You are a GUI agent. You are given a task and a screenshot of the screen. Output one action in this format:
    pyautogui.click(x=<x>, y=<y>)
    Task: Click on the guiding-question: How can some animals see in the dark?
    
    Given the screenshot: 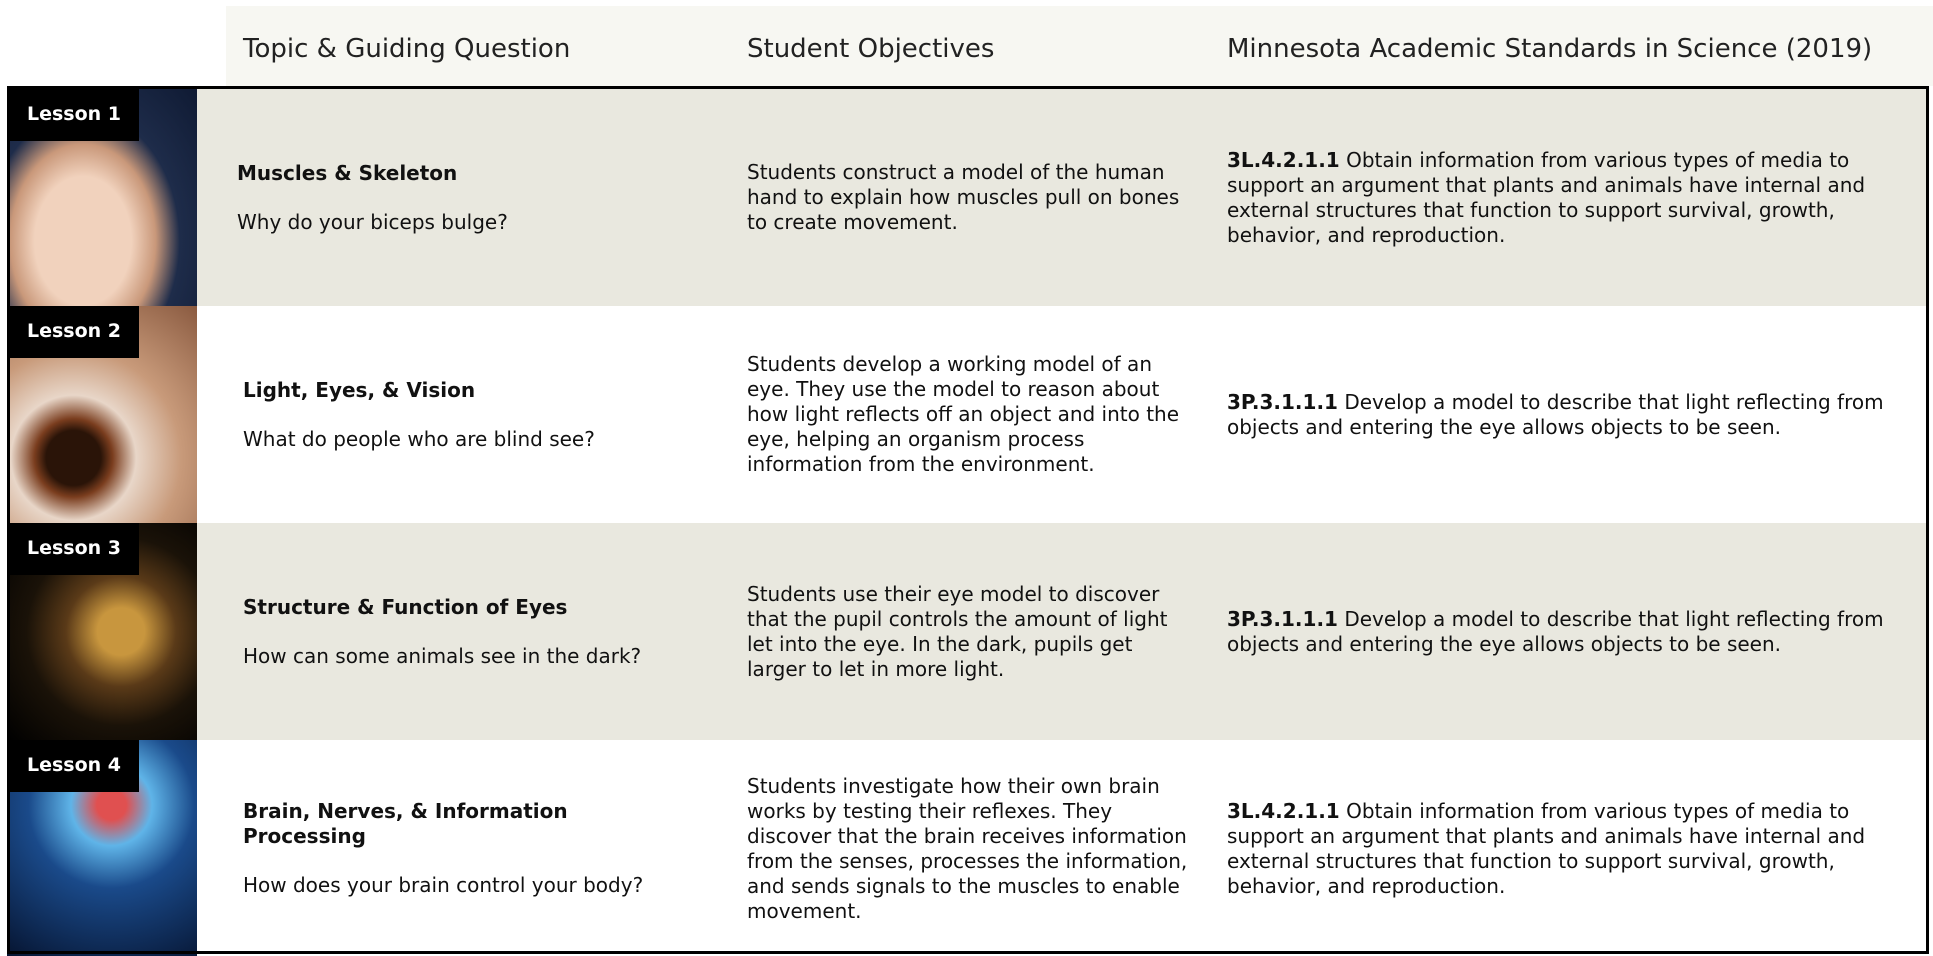 What is the action you would take?
    pyautogui.click(x=442, y=655)
    